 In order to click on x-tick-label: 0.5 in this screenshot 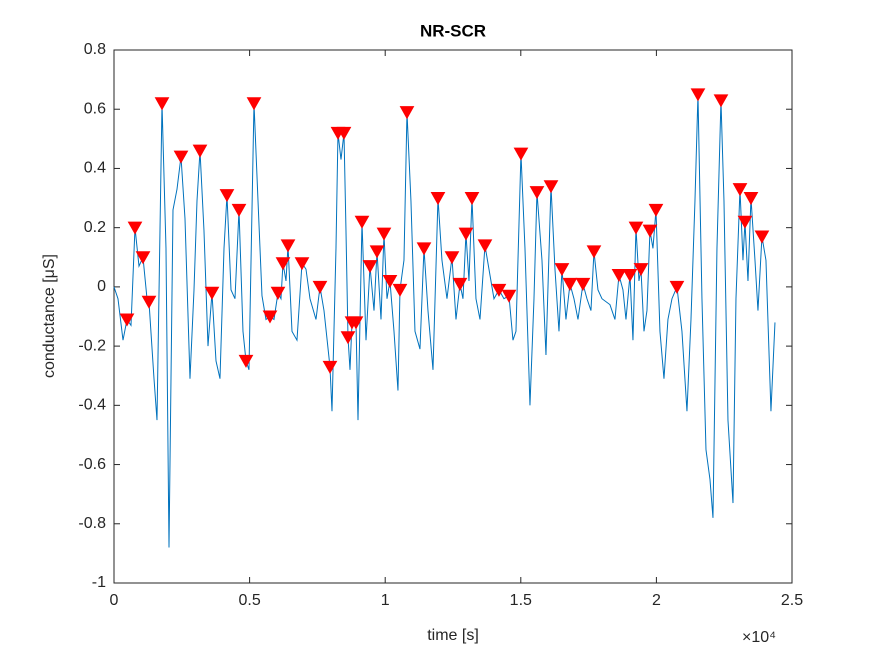, I will do `click(249, 600)`.